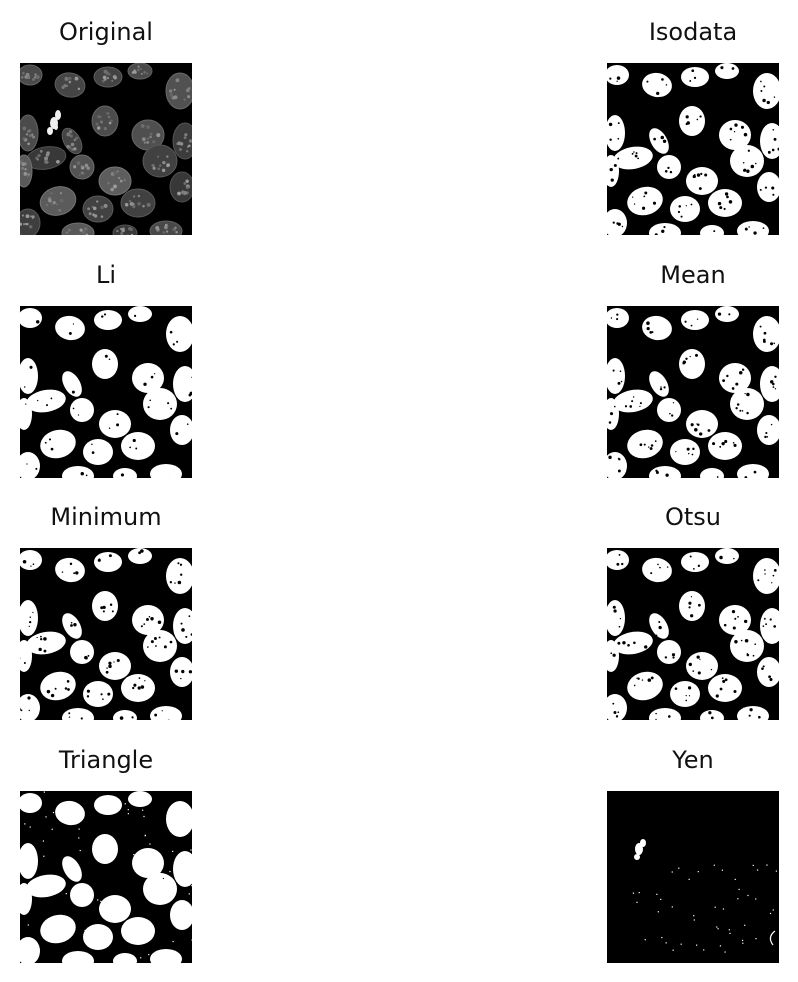 The height and width of the screenshot is (982, 798). What do you see at coordinates (693, 392) in the screenshot?
I see `mean-image` at bounding box center [693, 392].